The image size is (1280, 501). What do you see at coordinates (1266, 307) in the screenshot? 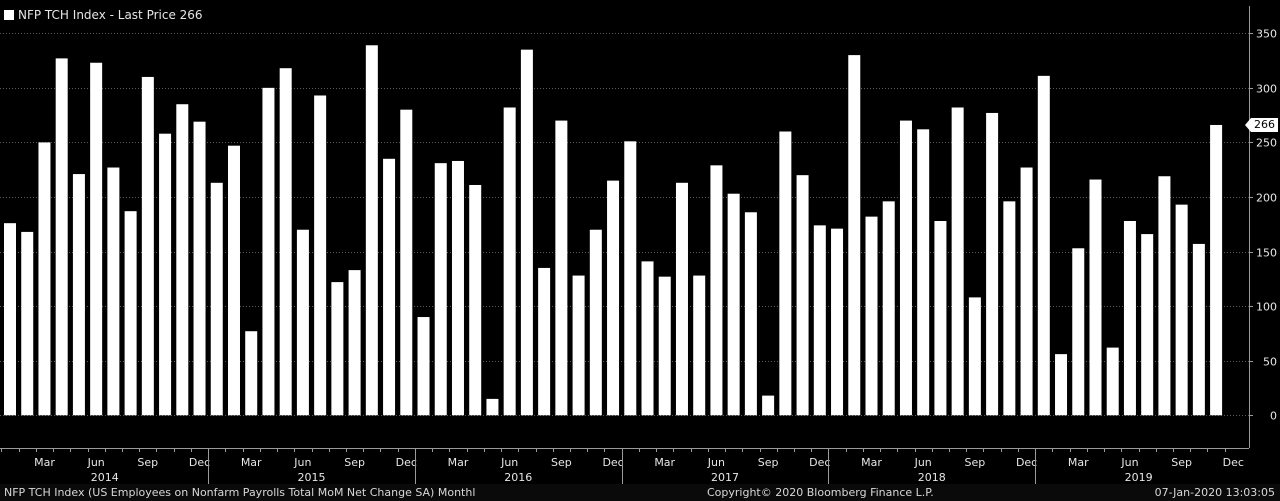
I see `y-tick-label: 100` at bounding box center [1266, 307].